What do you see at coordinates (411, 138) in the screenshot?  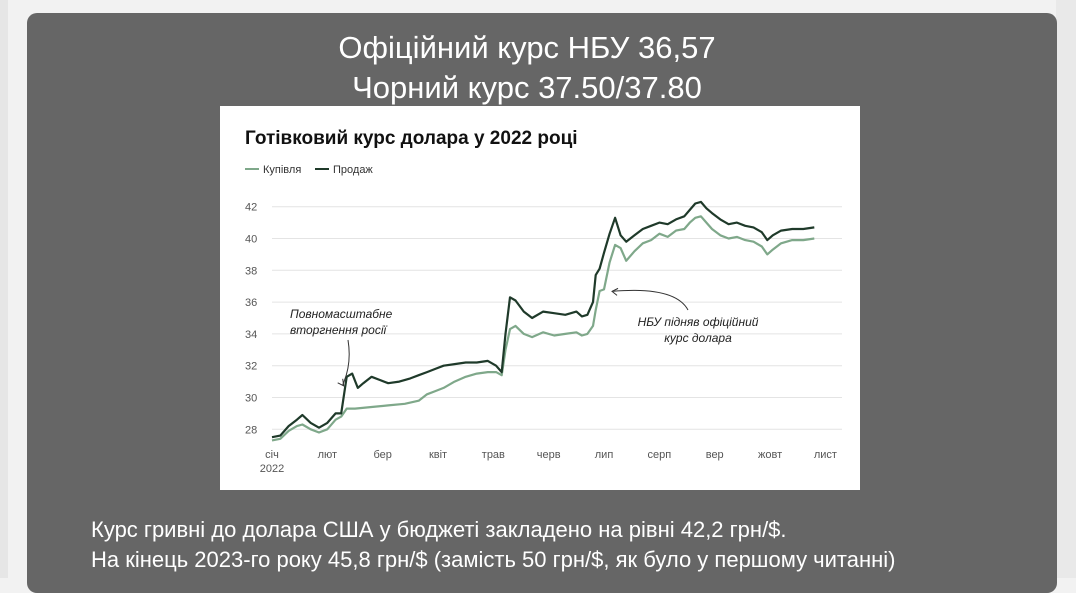 I see `chart-title: Готівковий курс долара у 2022 році` at bounding box center [411, 138].